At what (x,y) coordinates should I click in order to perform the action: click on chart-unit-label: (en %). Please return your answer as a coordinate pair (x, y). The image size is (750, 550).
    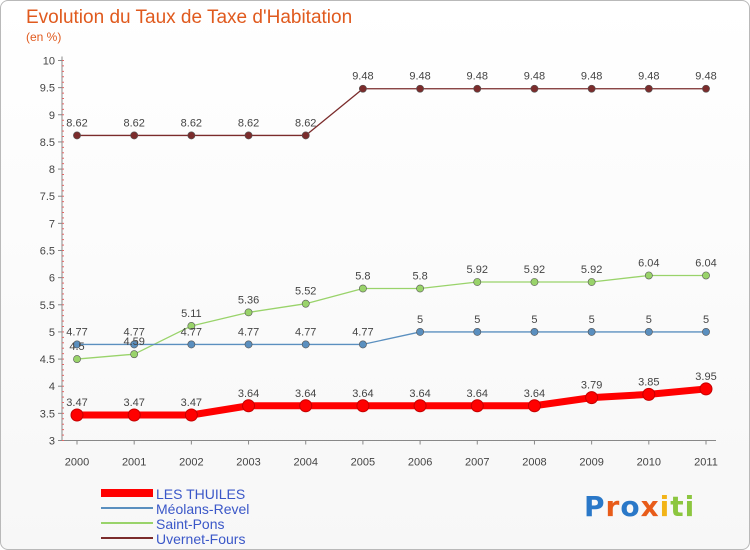
    Looking at the image, I should click on (44, 37).